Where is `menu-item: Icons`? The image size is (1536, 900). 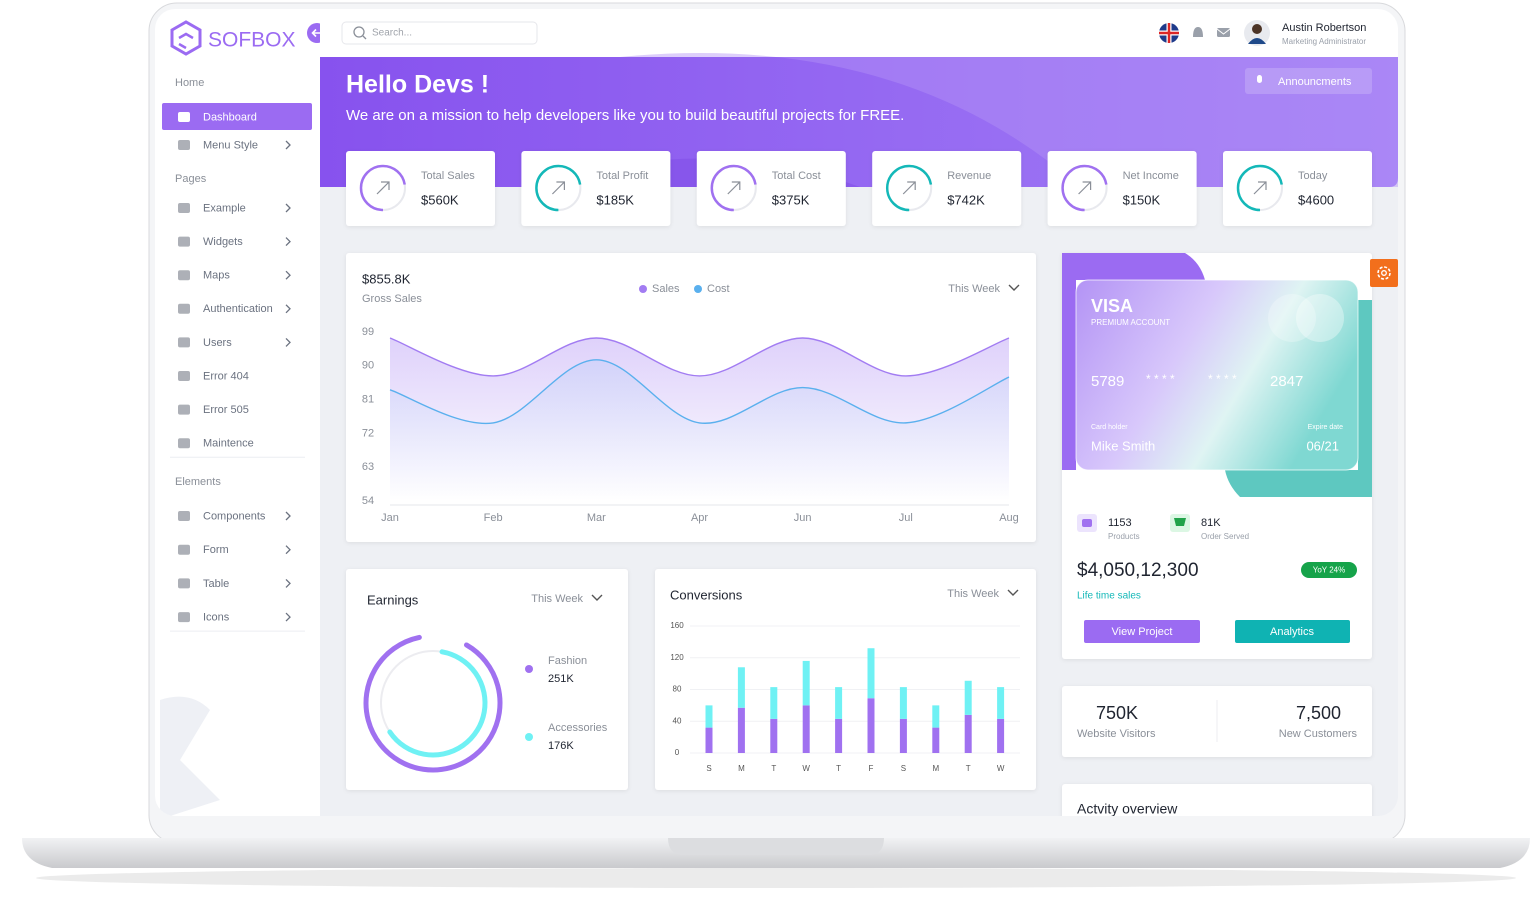
menu-item: Icons is located at coordinates (216, 618).